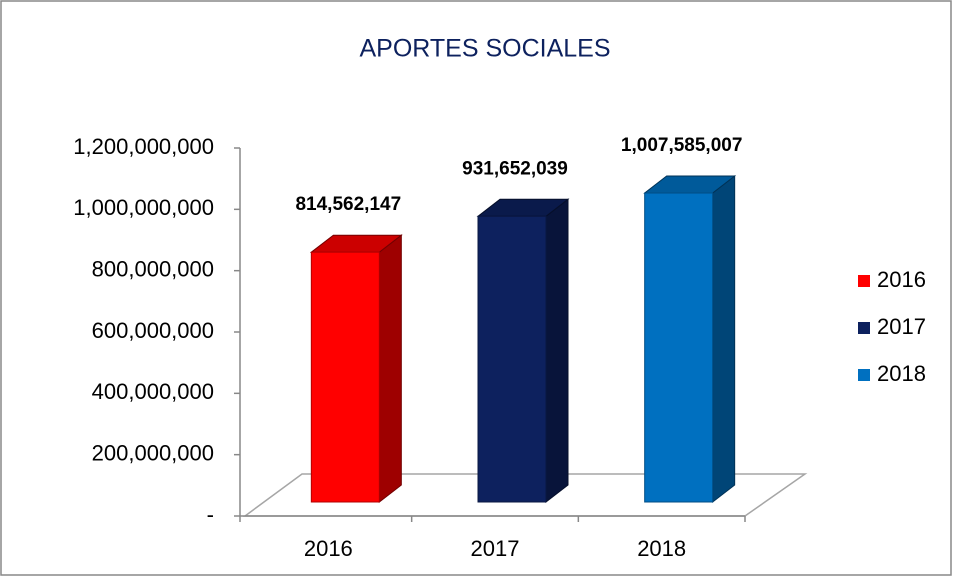 The image size is (954, 577). I want to click on x-tick-label: 2017, so click(495, 548).